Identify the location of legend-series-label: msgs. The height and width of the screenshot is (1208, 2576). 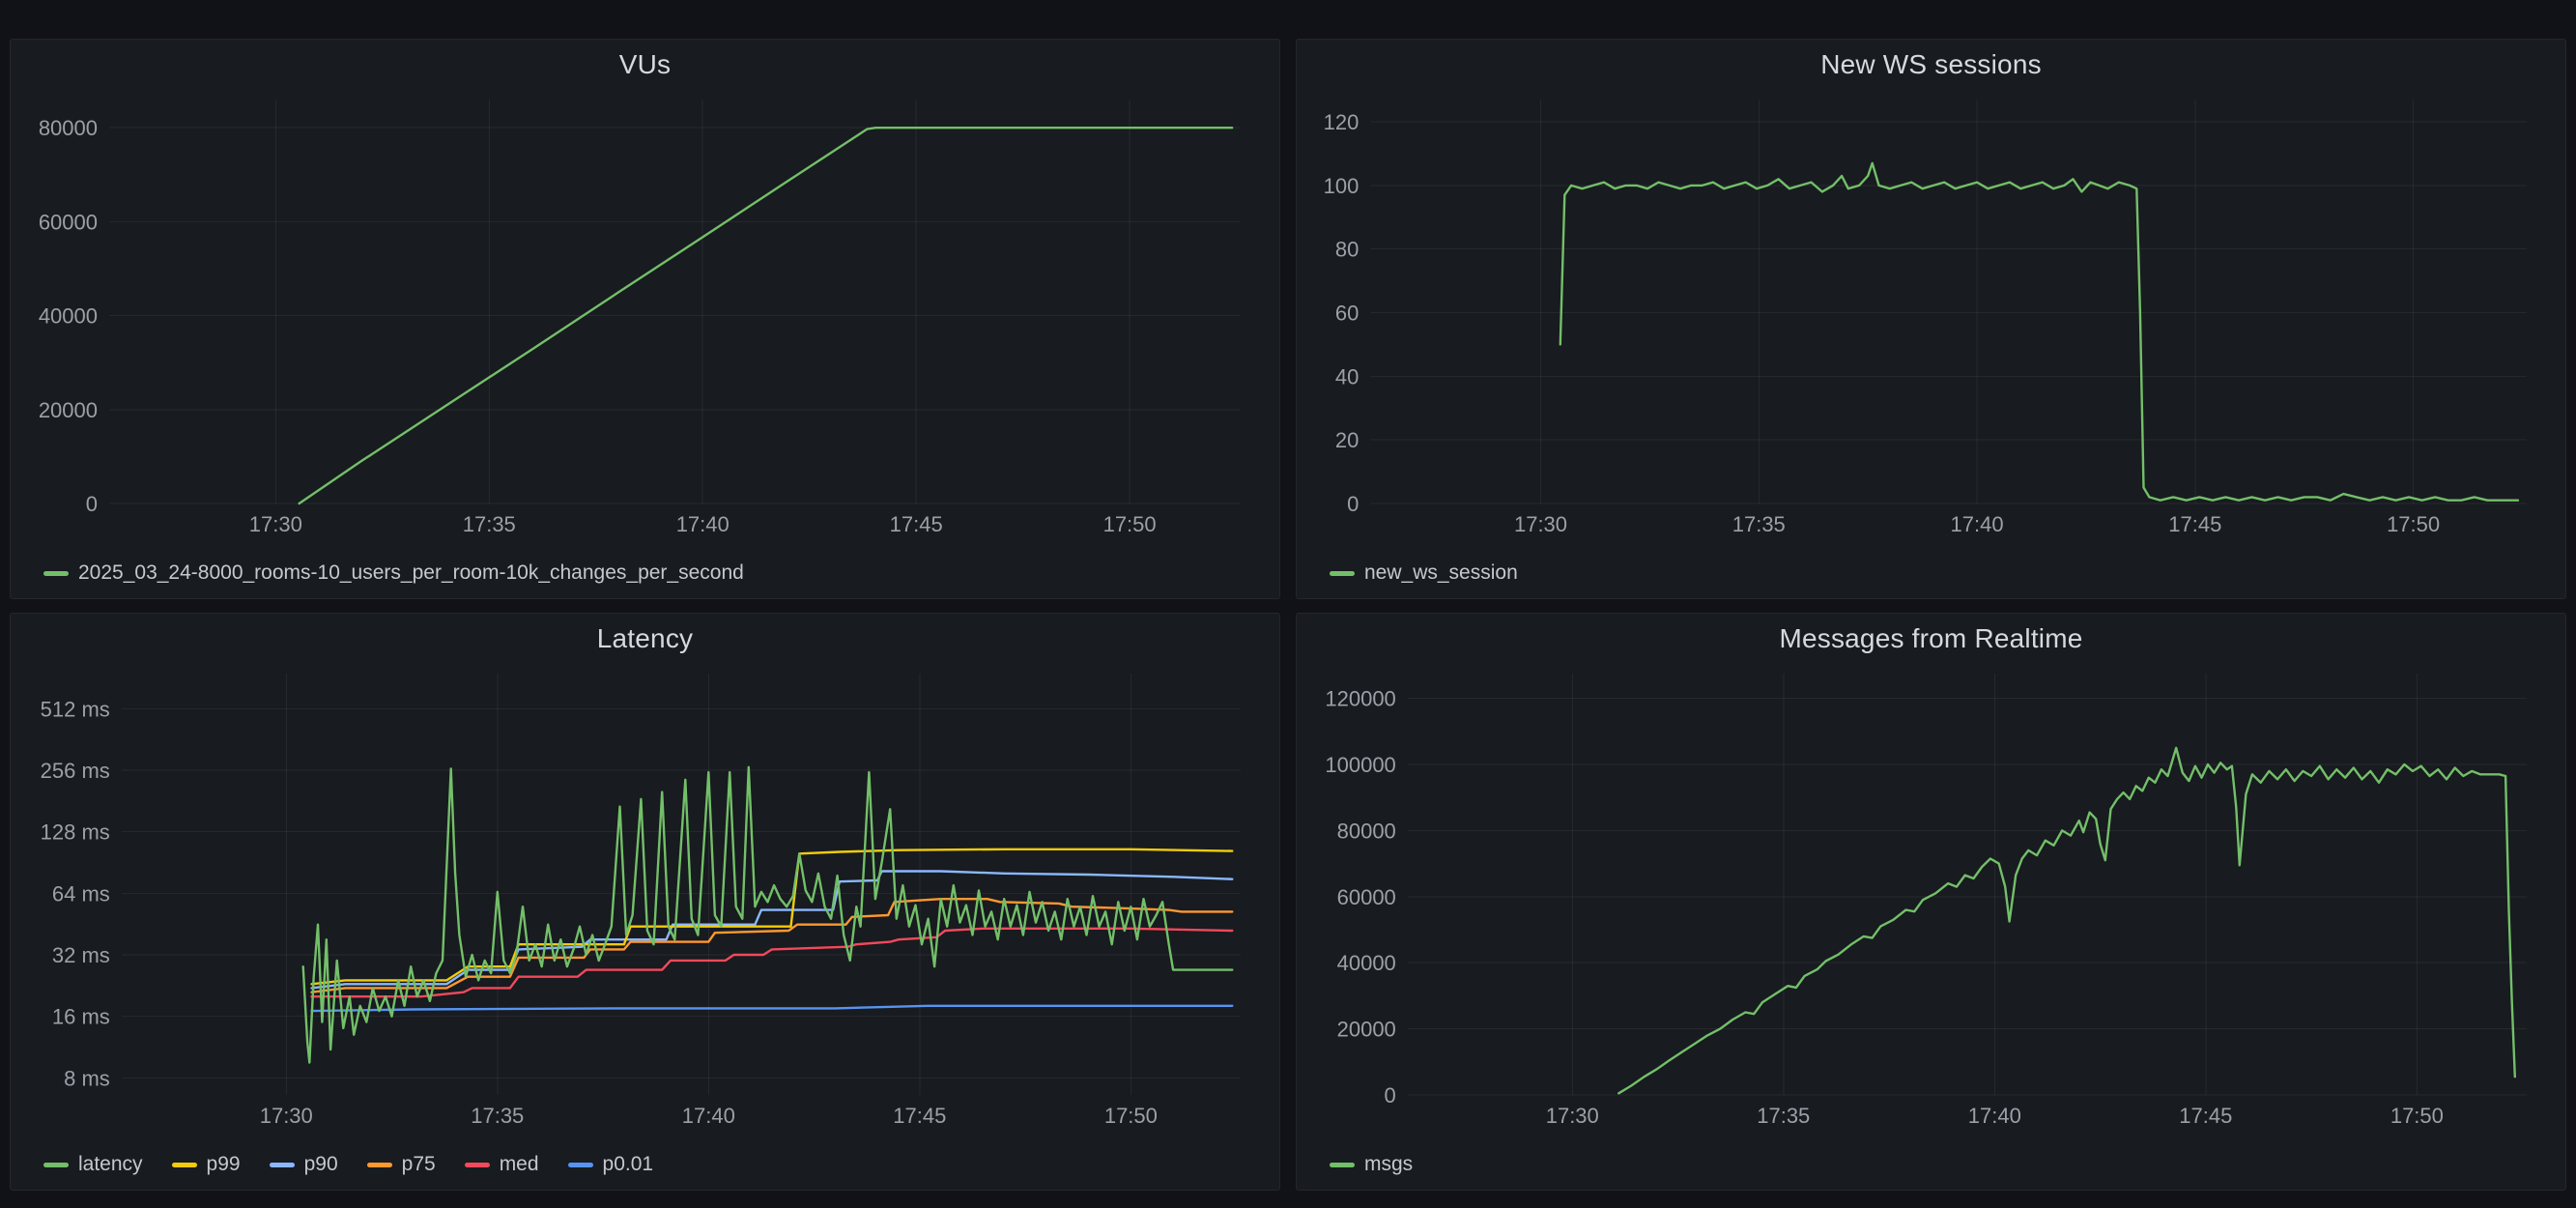
(1389, 1164).